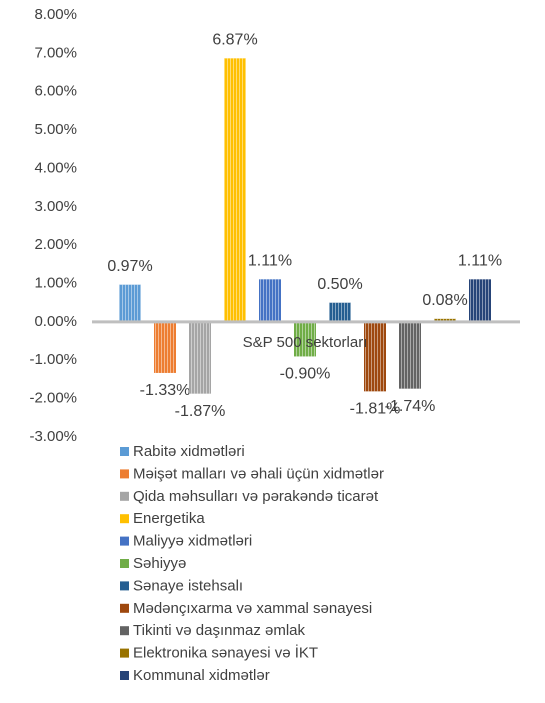  Describe the element at coordinates (252, 608) in the screenshot. I see `legend-label: Mədənçıxarma və xammal sənayesi` at that location.